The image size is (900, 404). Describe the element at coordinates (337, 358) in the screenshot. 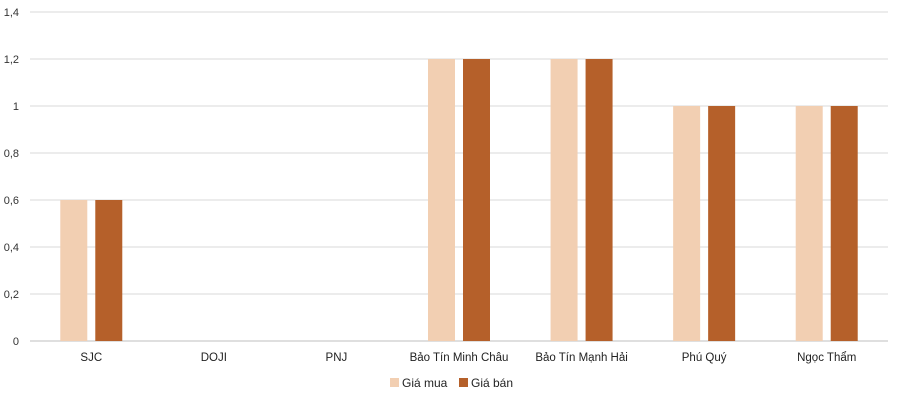

I see `x-category-label: PNJ` at that location.